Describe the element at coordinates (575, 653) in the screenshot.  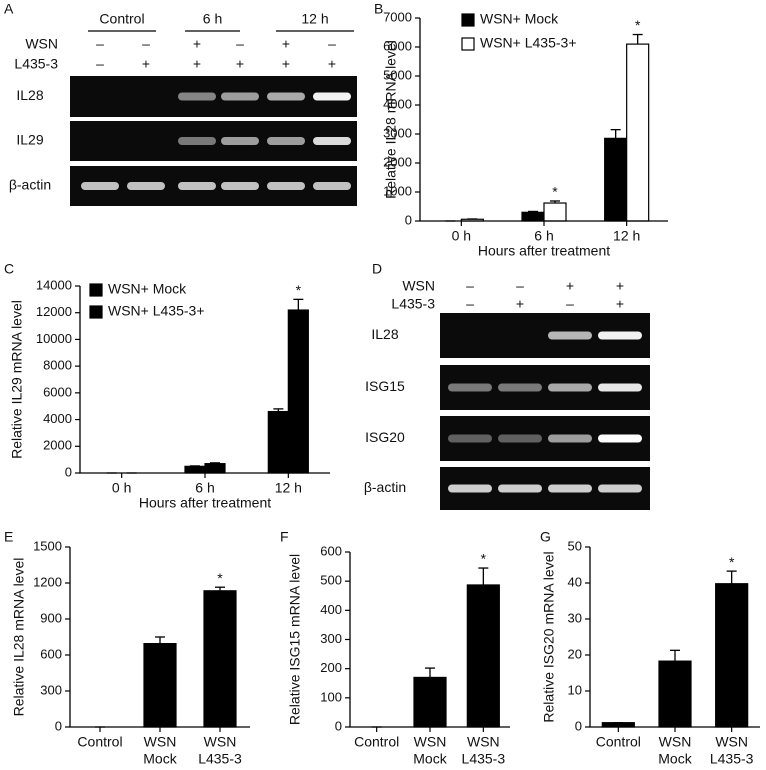
I see `y-tick-label: 20` at that location.